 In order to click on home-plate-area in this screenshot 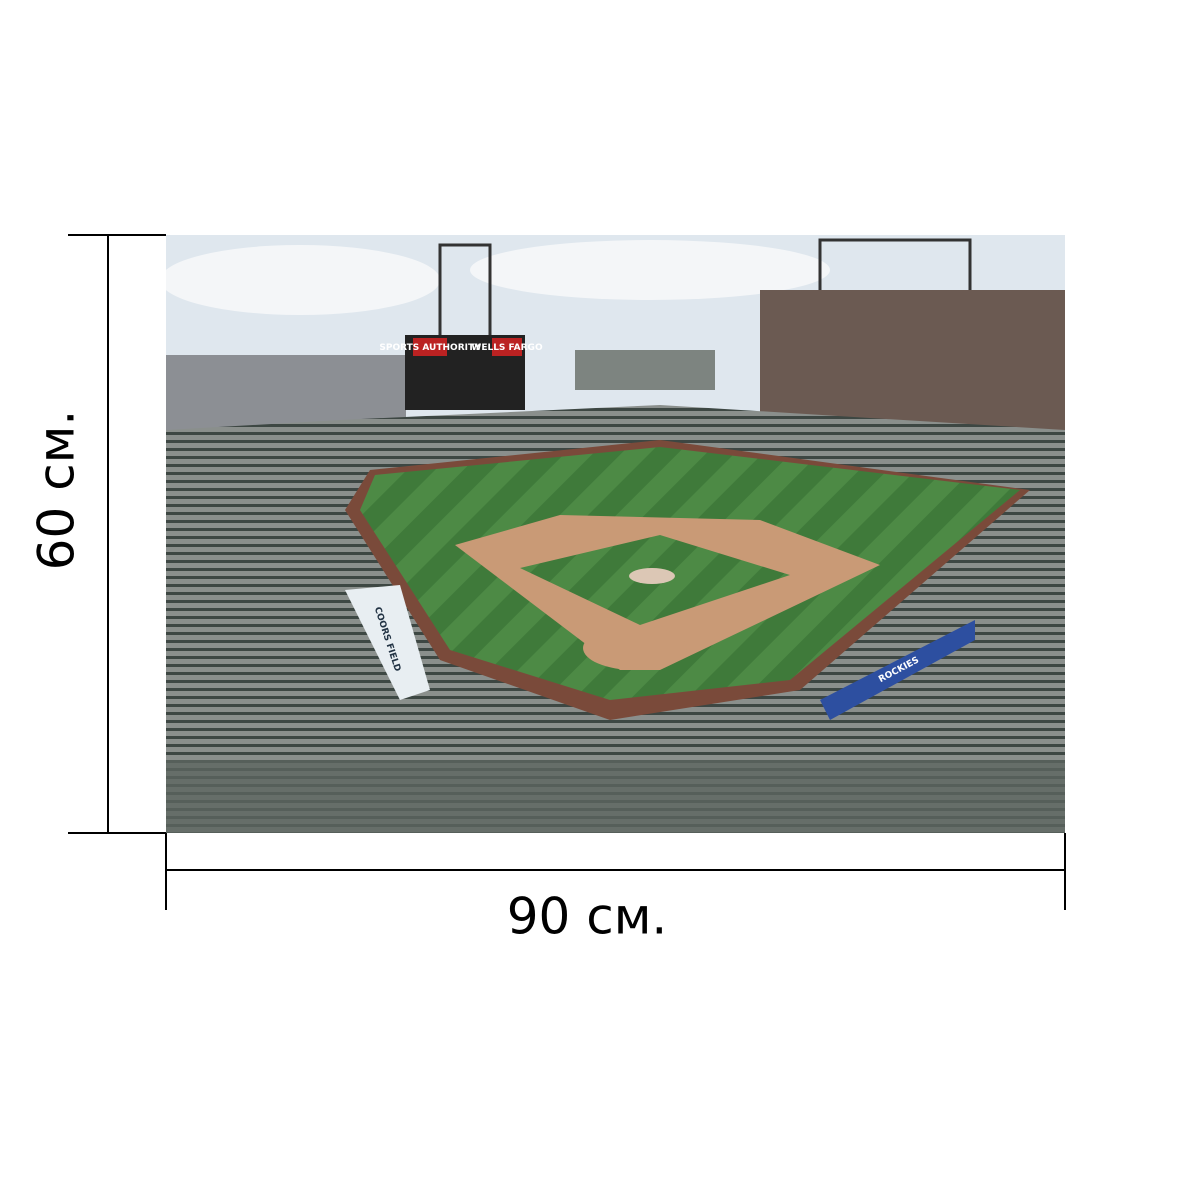, I will do `click(635, 648)`.